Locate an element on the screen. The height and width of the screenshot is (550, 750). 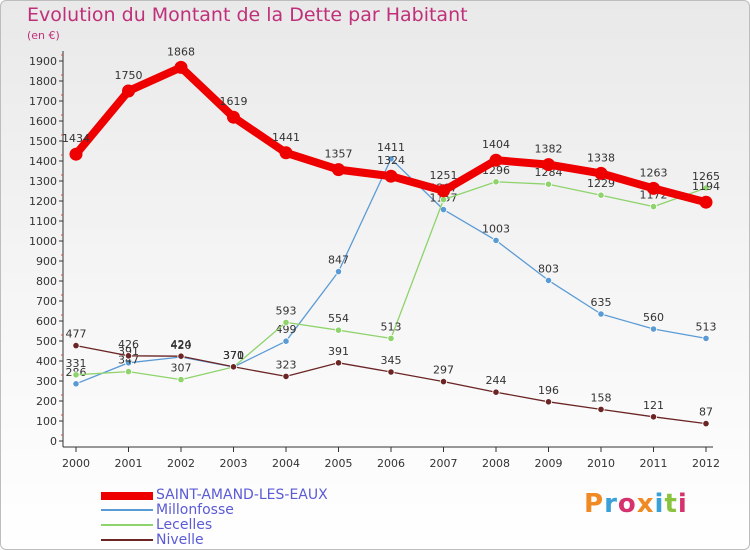
data-label: 1404 is located at coordinates (496, 144).